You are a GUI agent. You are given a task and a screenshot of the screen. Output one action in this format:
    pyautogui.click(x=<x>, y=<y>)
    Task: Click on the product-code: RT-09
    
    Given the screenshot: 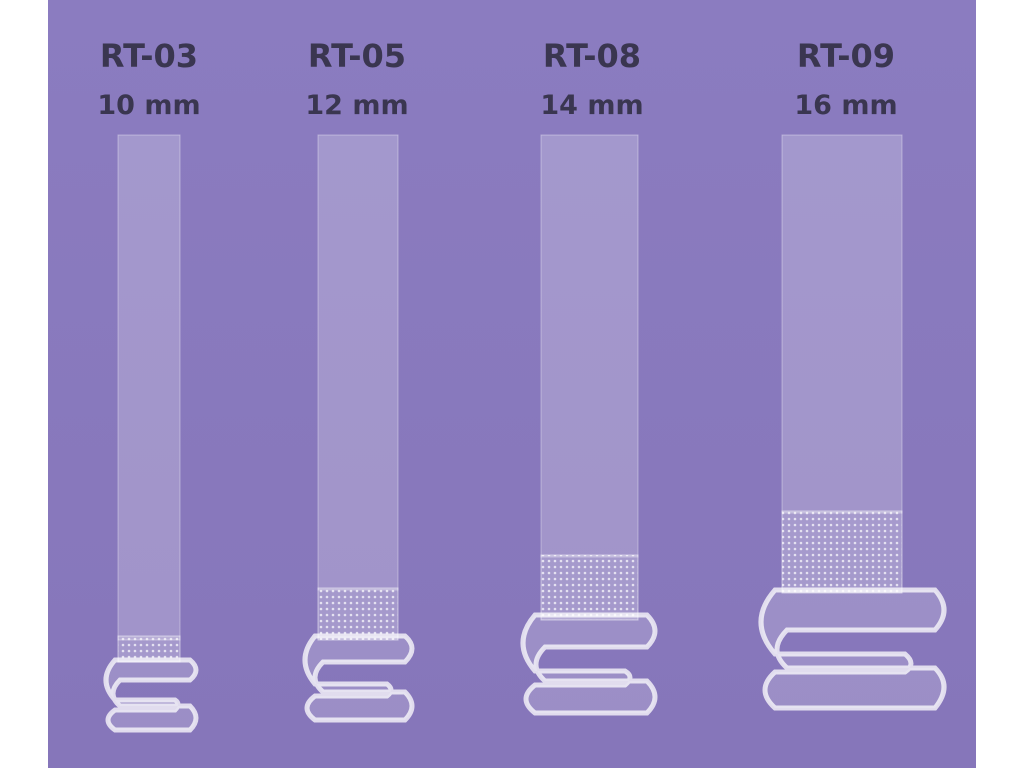 What is the action you would take?
    pyautogui.click(x=846, y=56)
    